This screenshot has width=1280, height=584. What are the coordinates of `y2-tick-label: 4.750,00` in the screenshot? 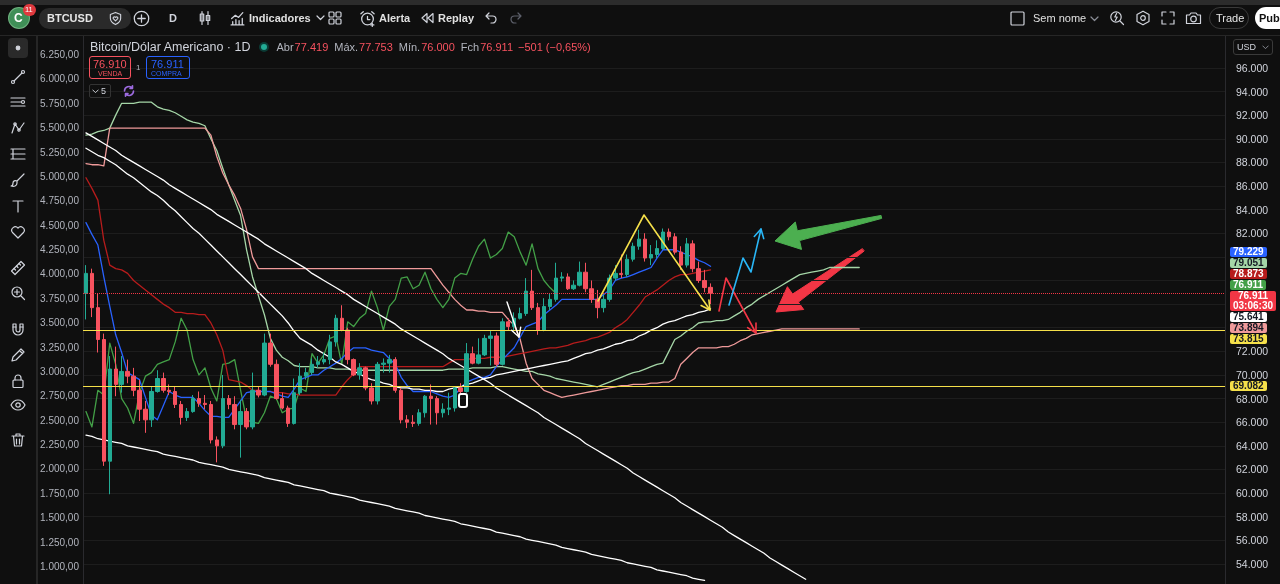 It's located at (60, 201).